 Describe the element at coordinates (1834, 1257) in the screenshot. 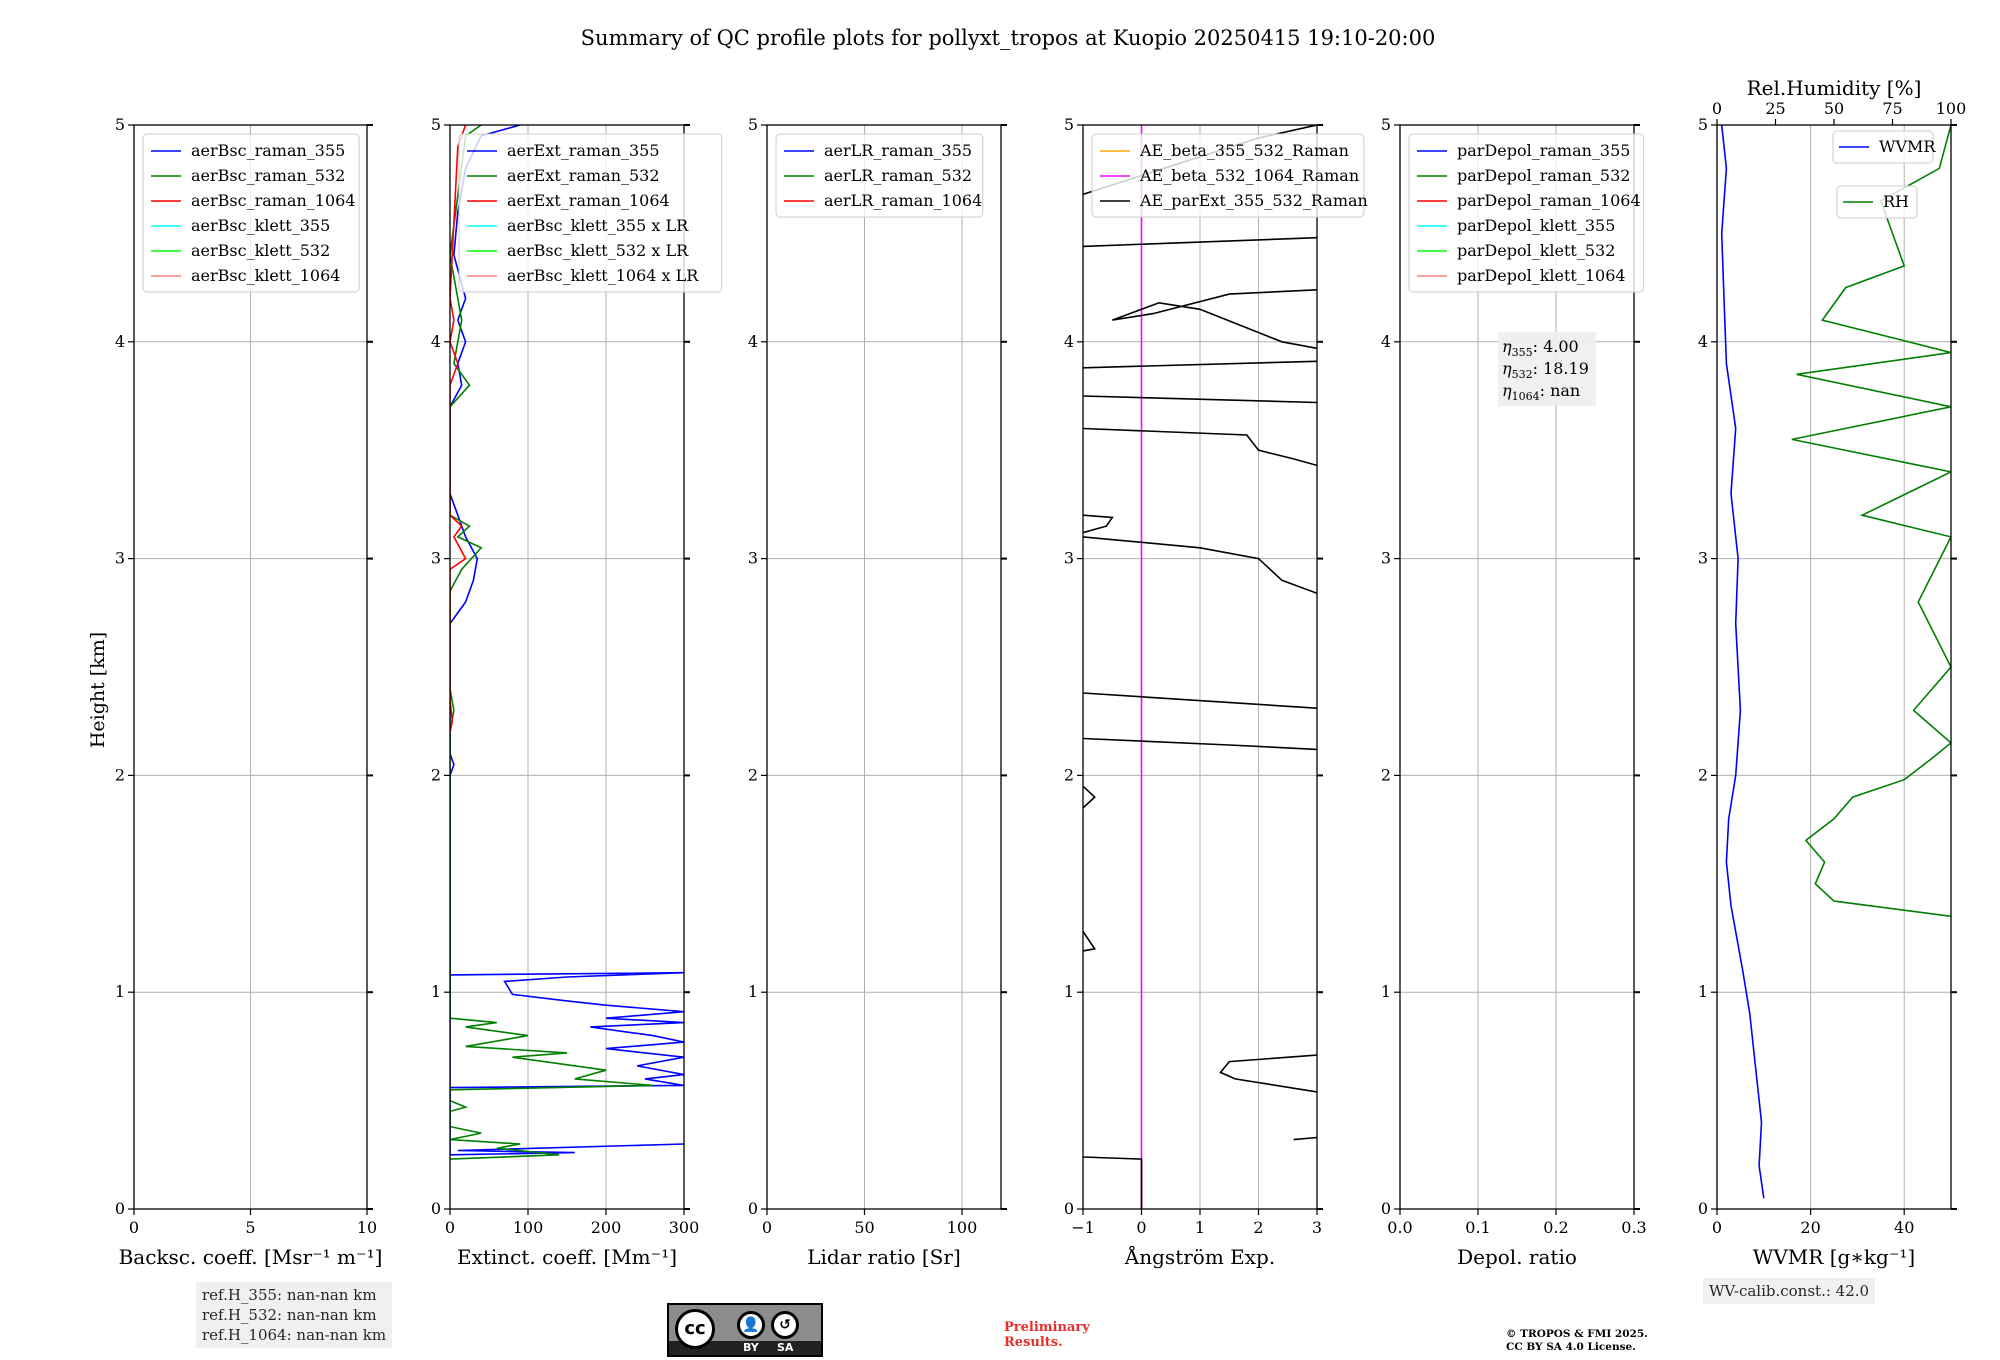

I see `x-axis-label: WVMR [g∗kg⁻¹]` at that location.